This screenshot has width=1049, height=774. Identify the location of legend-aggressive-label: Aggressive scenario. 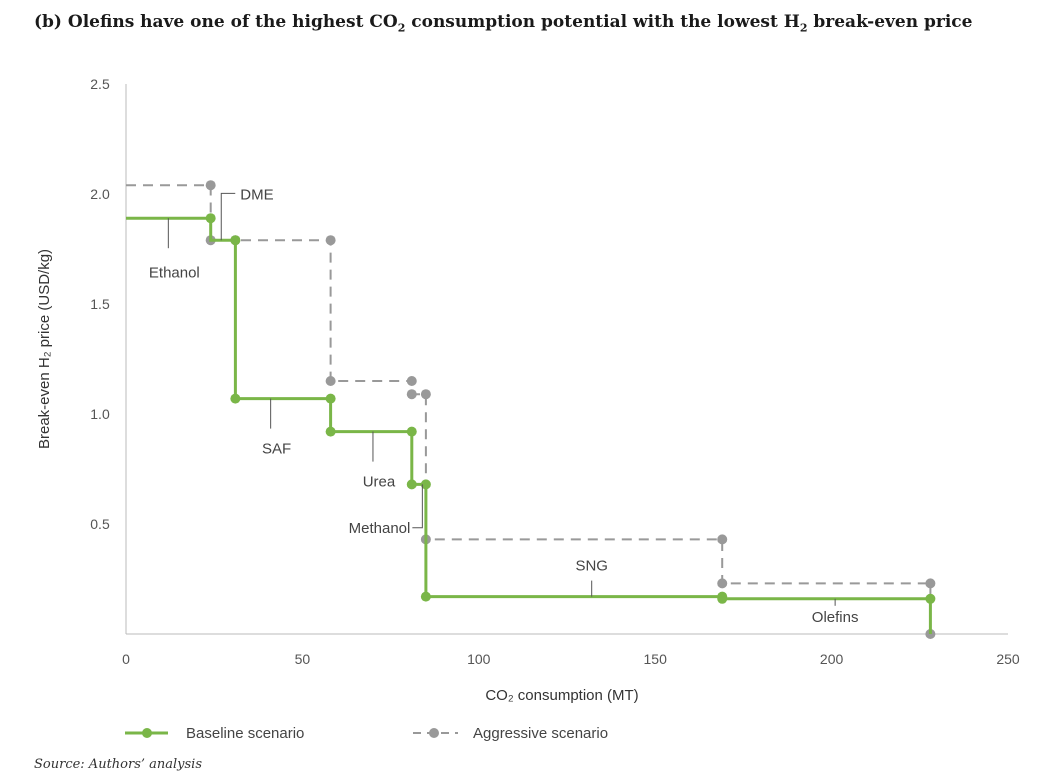
(540, 733).